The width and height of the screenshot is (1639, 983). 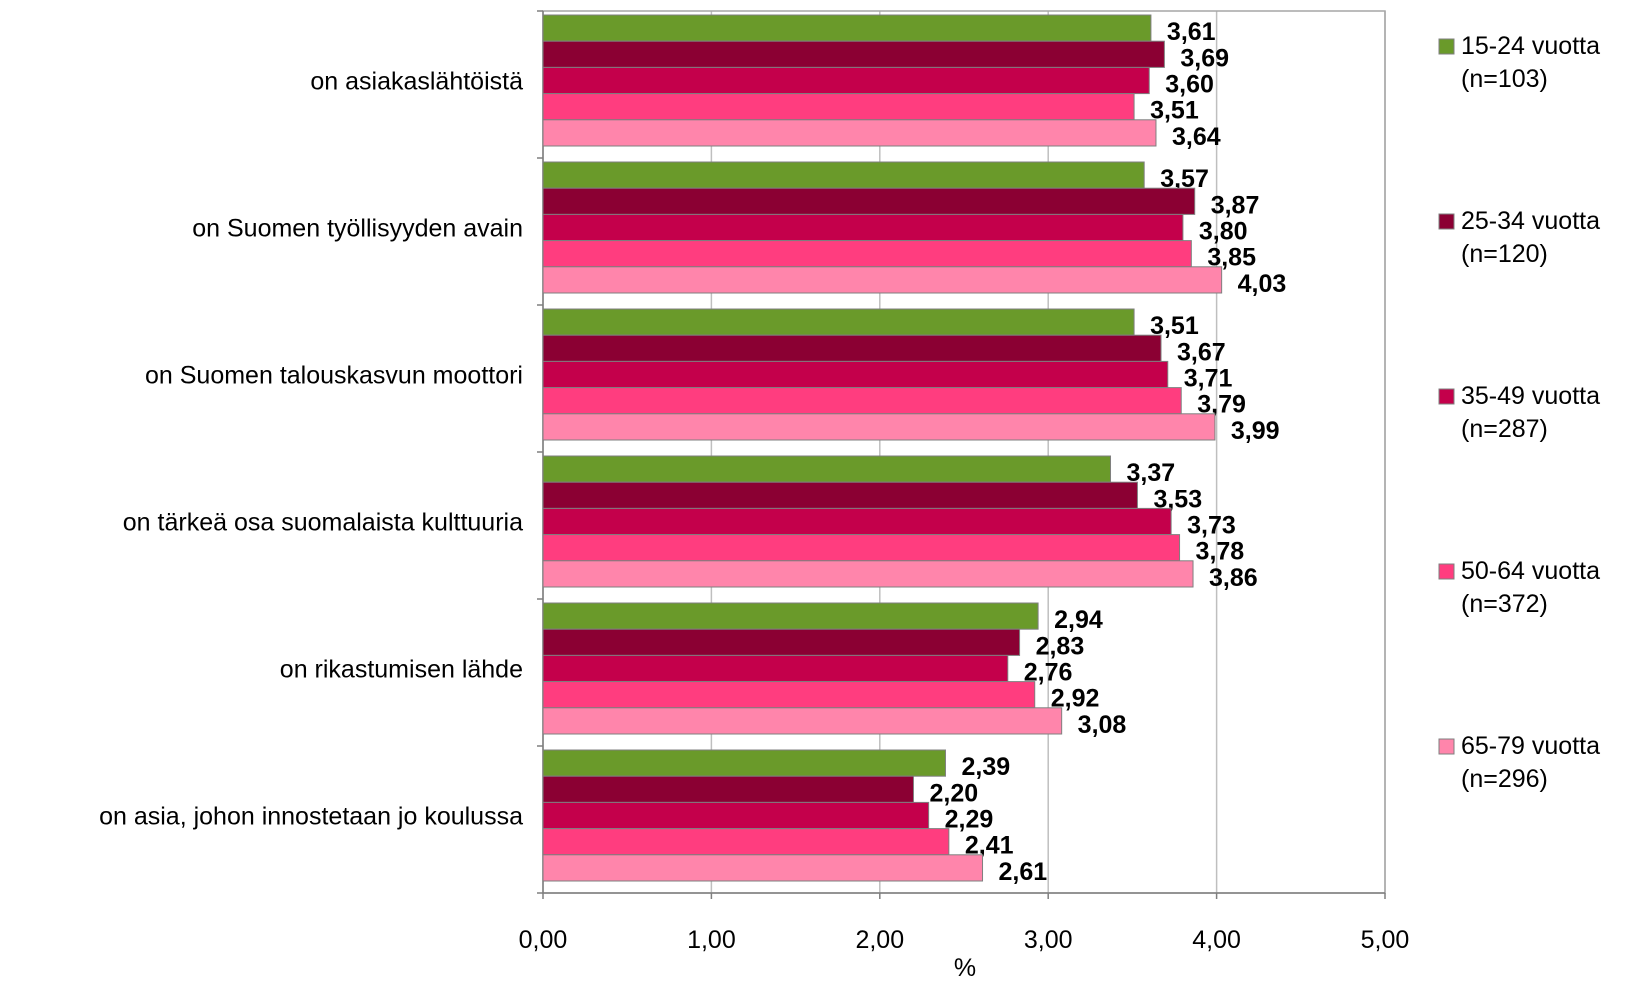 What do you see at coordinates (744, 763) in the screenshot?
I see `bar-s0-c5` at bounding box center [744, 763].